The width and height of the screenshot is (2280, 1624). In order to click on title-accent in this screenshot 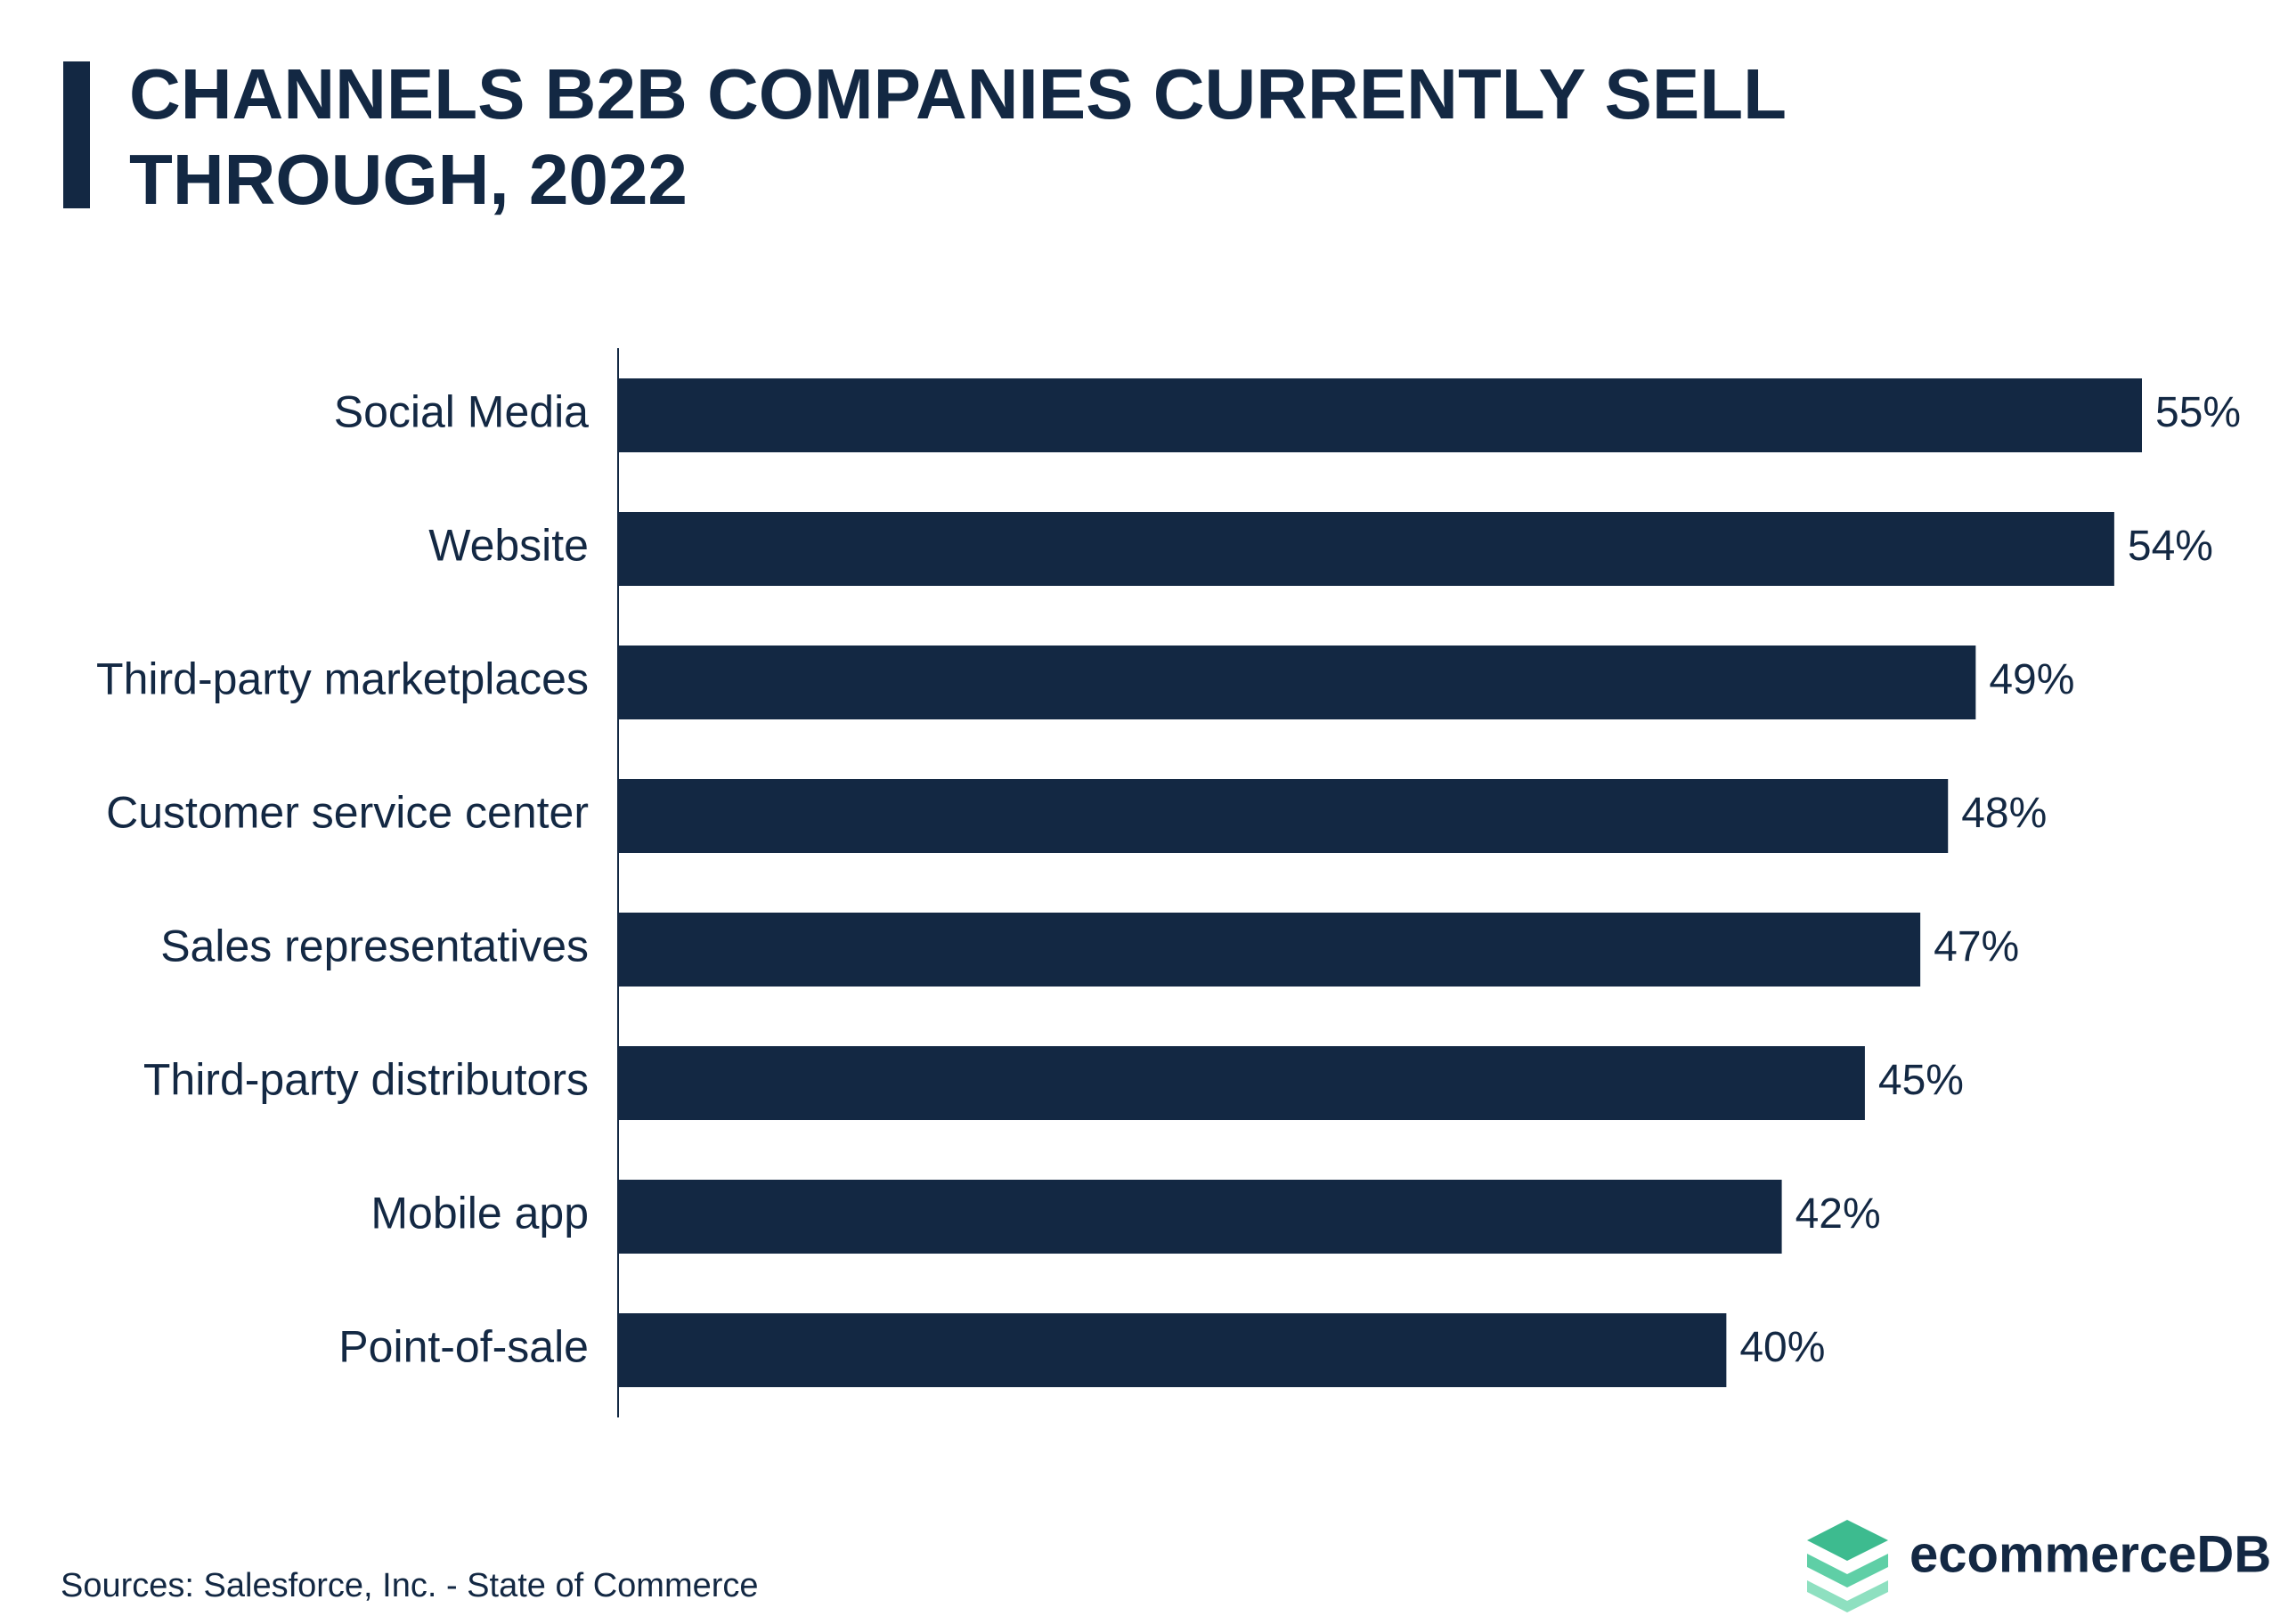, I will do `click(76, 134)`.